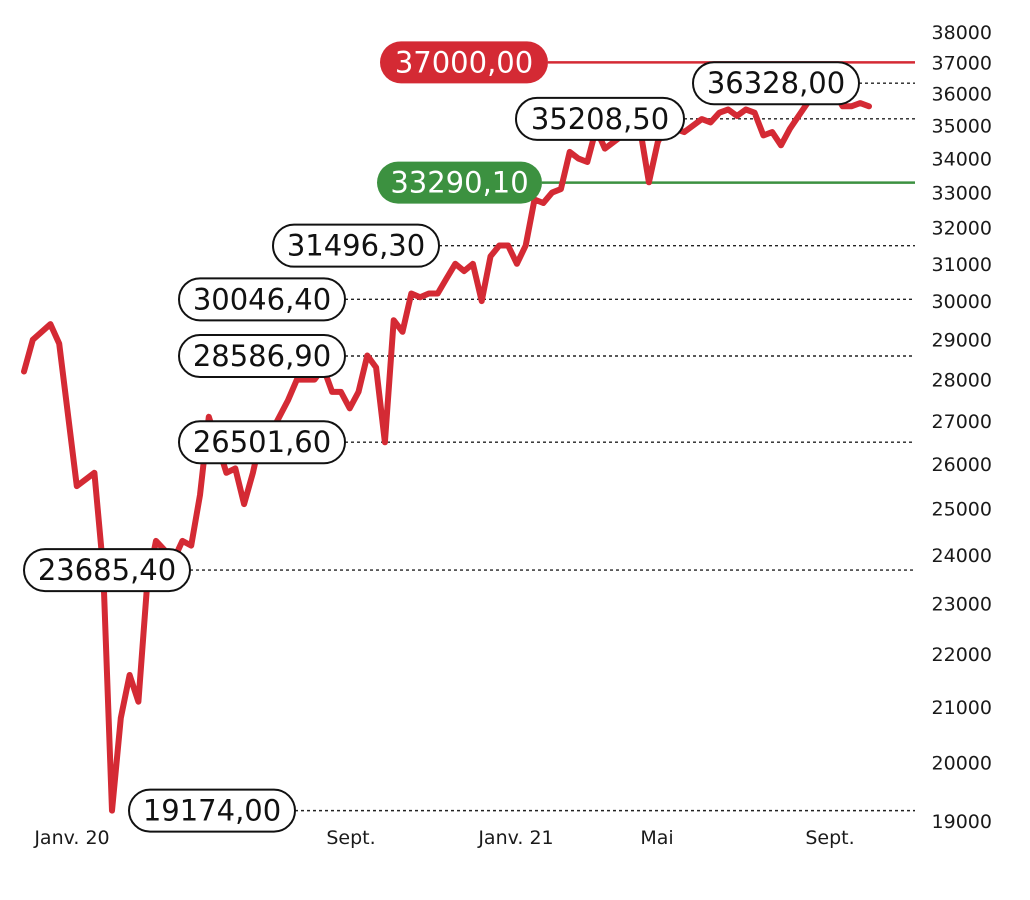 Image resolution: width=1030 pixels, height=900 pixels. What do you see at coordinates (962, 510) in the screenshot?
I see `y-tick-label: 25000` at bounding box center [962, 510].